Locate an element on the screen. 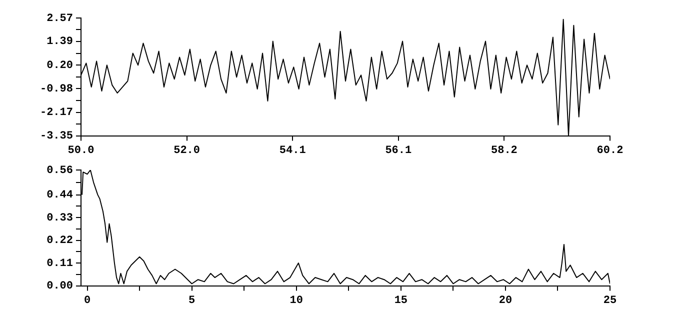  y-tick-label: 2.57 is located at coordinates (59, 18).